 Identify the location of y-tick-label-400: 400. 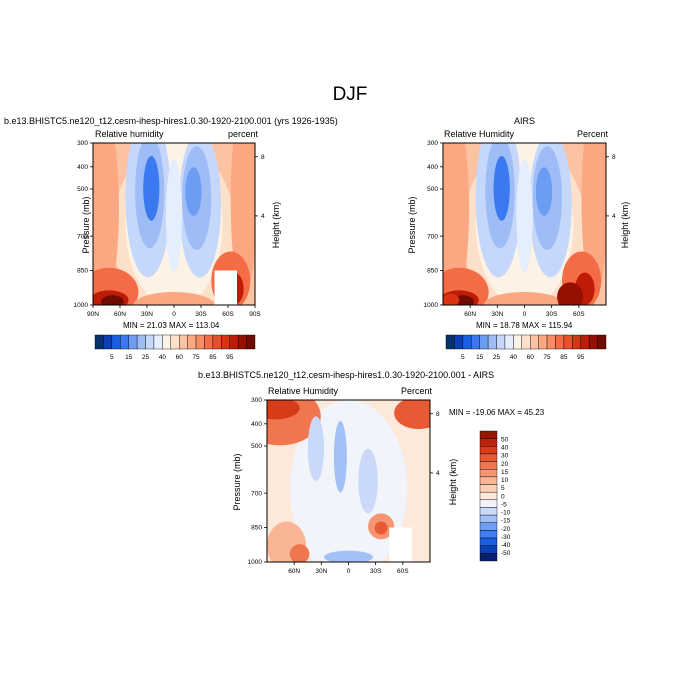
(432, 167).